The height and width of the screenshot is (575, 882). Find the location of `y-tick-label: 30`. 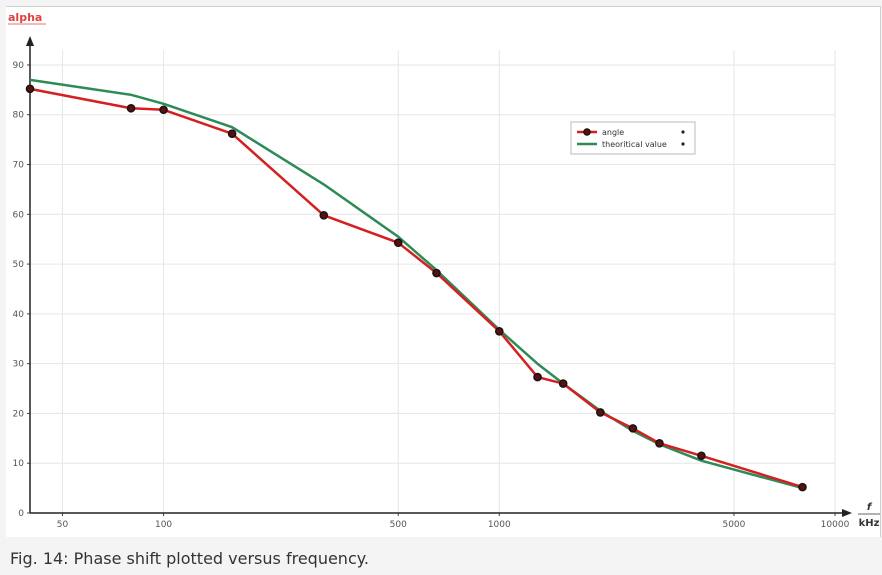

y-tick-label: 30 is located at coordinates (19, 365).